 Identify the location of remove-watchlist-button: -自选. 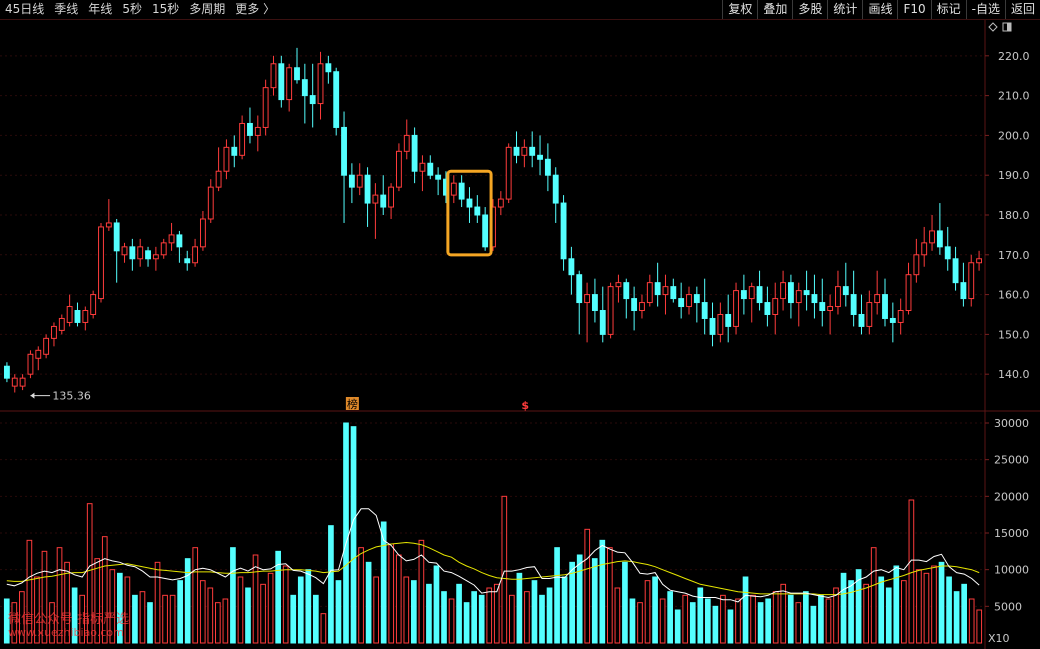
(985, 9).